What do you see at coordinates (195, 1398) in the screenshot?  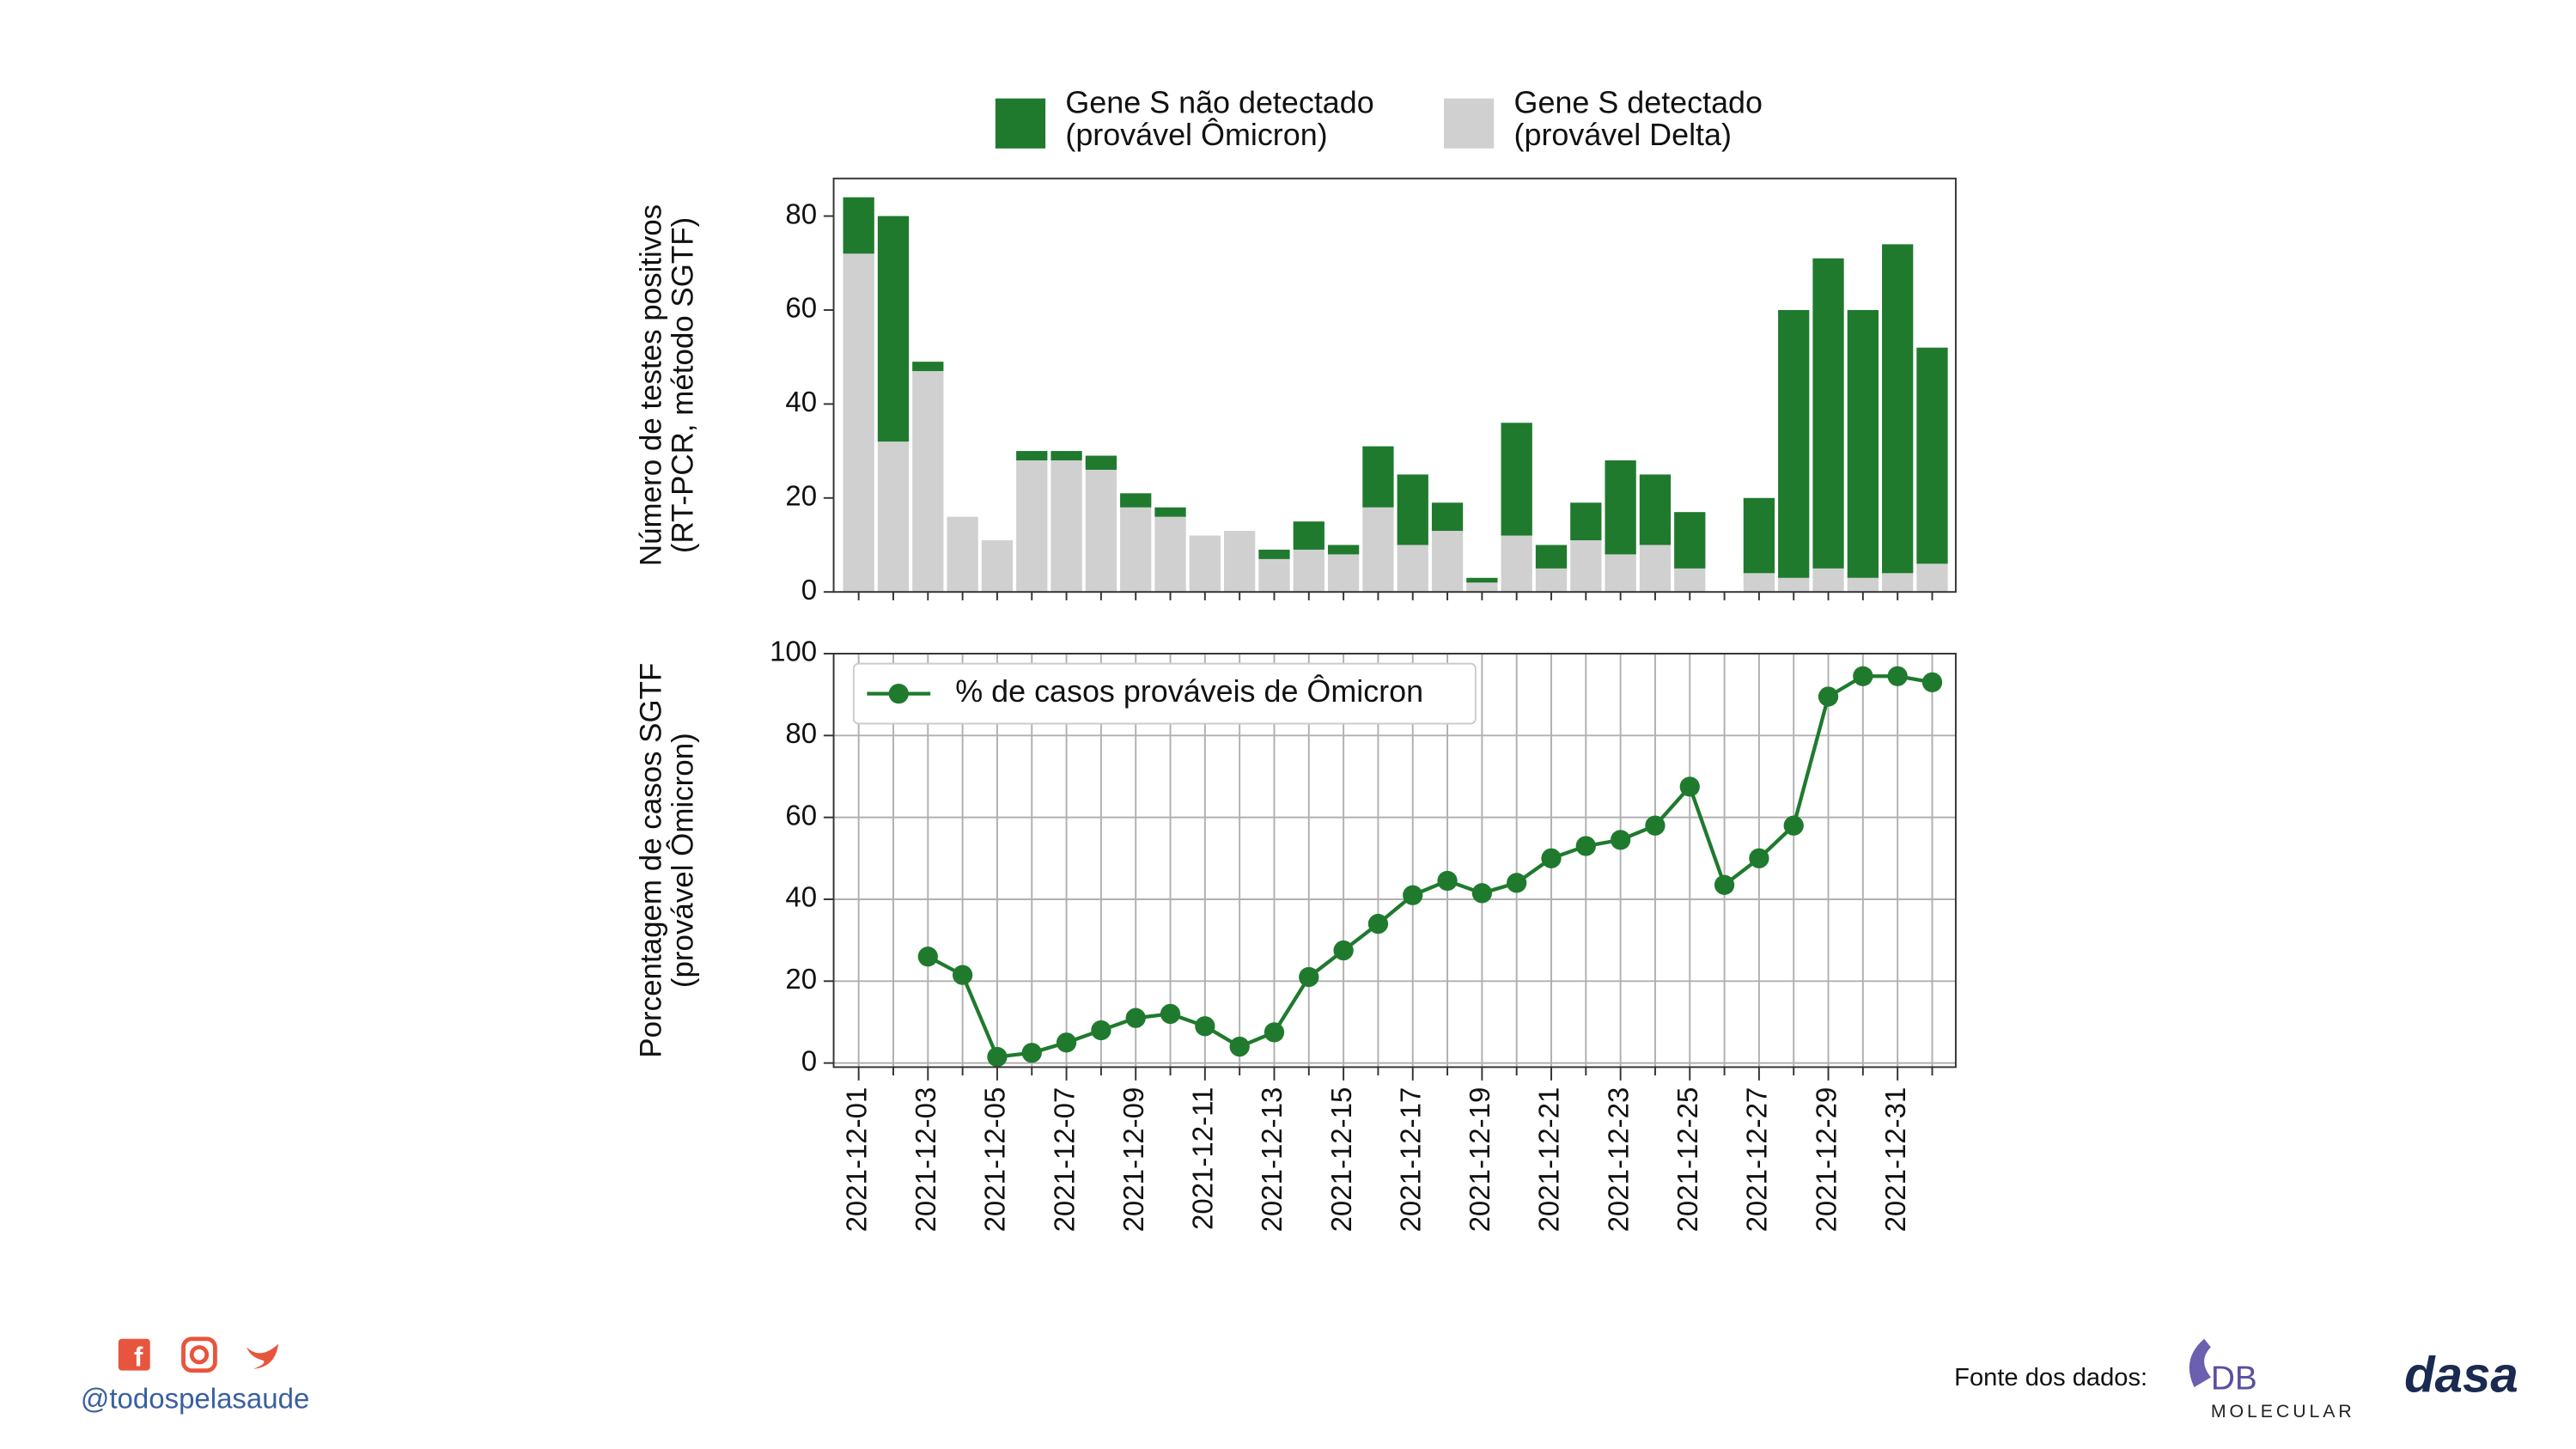 I see `handle: @todospelasaude` at bounding box center [195, 1398].